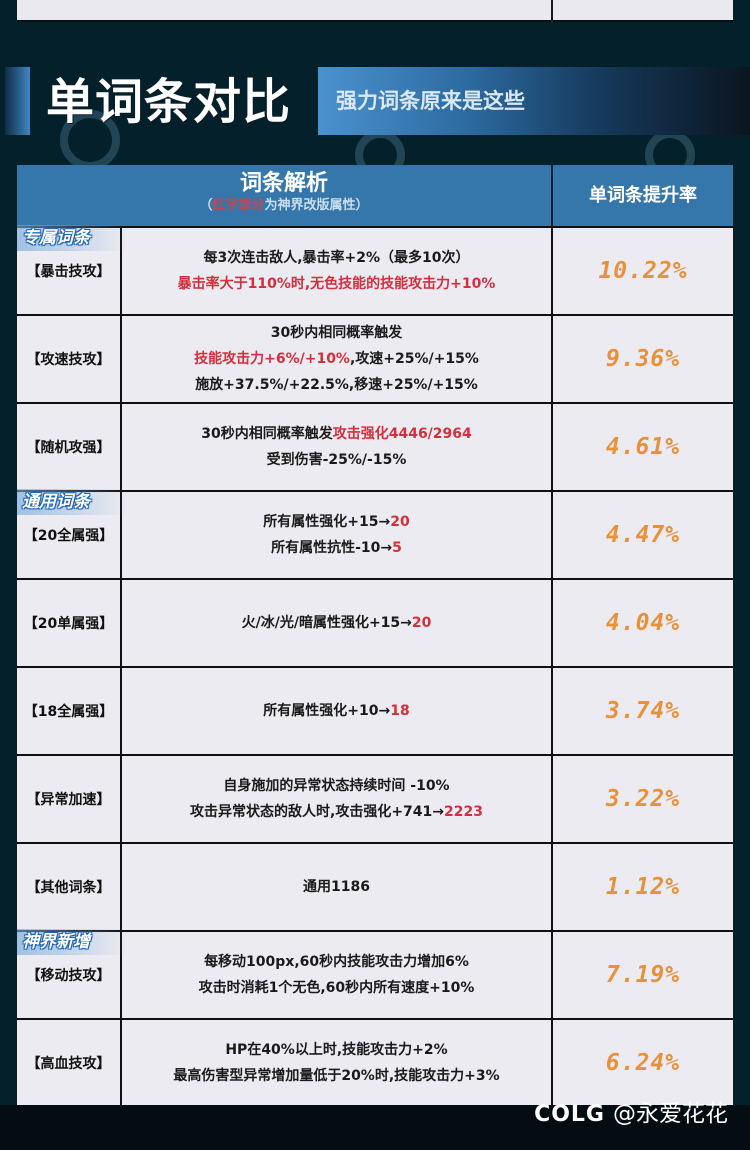 The width and height of the screenshot is (750, 1150). What do you see at coordinates (326, 623) in the screenshot?
I see `description-text: 火/冰/光/暗属性强化+15→` at bounding box center [326, 623].